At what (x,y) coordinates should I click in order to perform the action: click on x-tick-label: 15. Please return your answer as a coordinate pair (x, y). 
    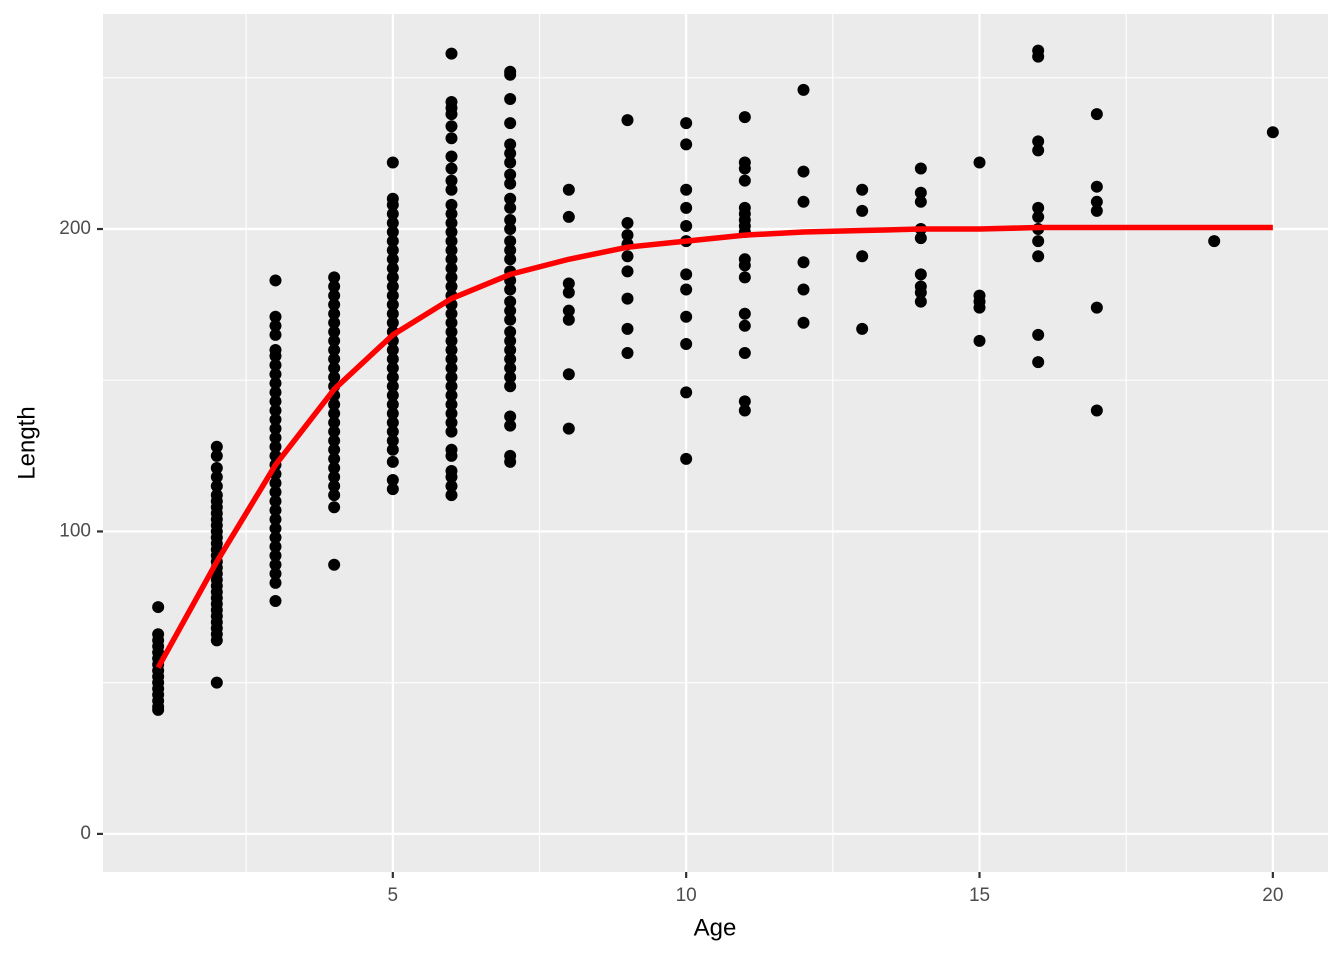
    Looking at the image, I should click on (979, 895).